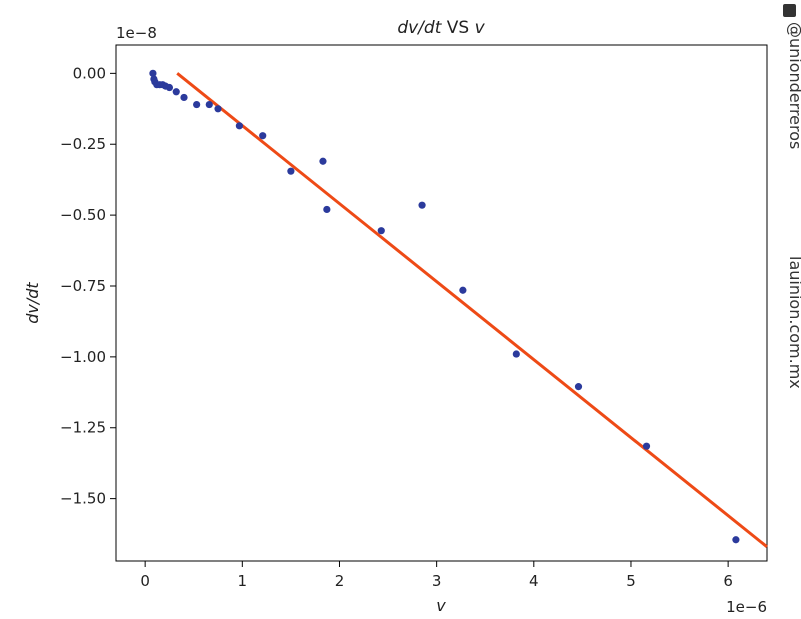  Describe the element at coordinates (83, 499) in the screenshot. I see `y-tick-label: −1.50` at that location.